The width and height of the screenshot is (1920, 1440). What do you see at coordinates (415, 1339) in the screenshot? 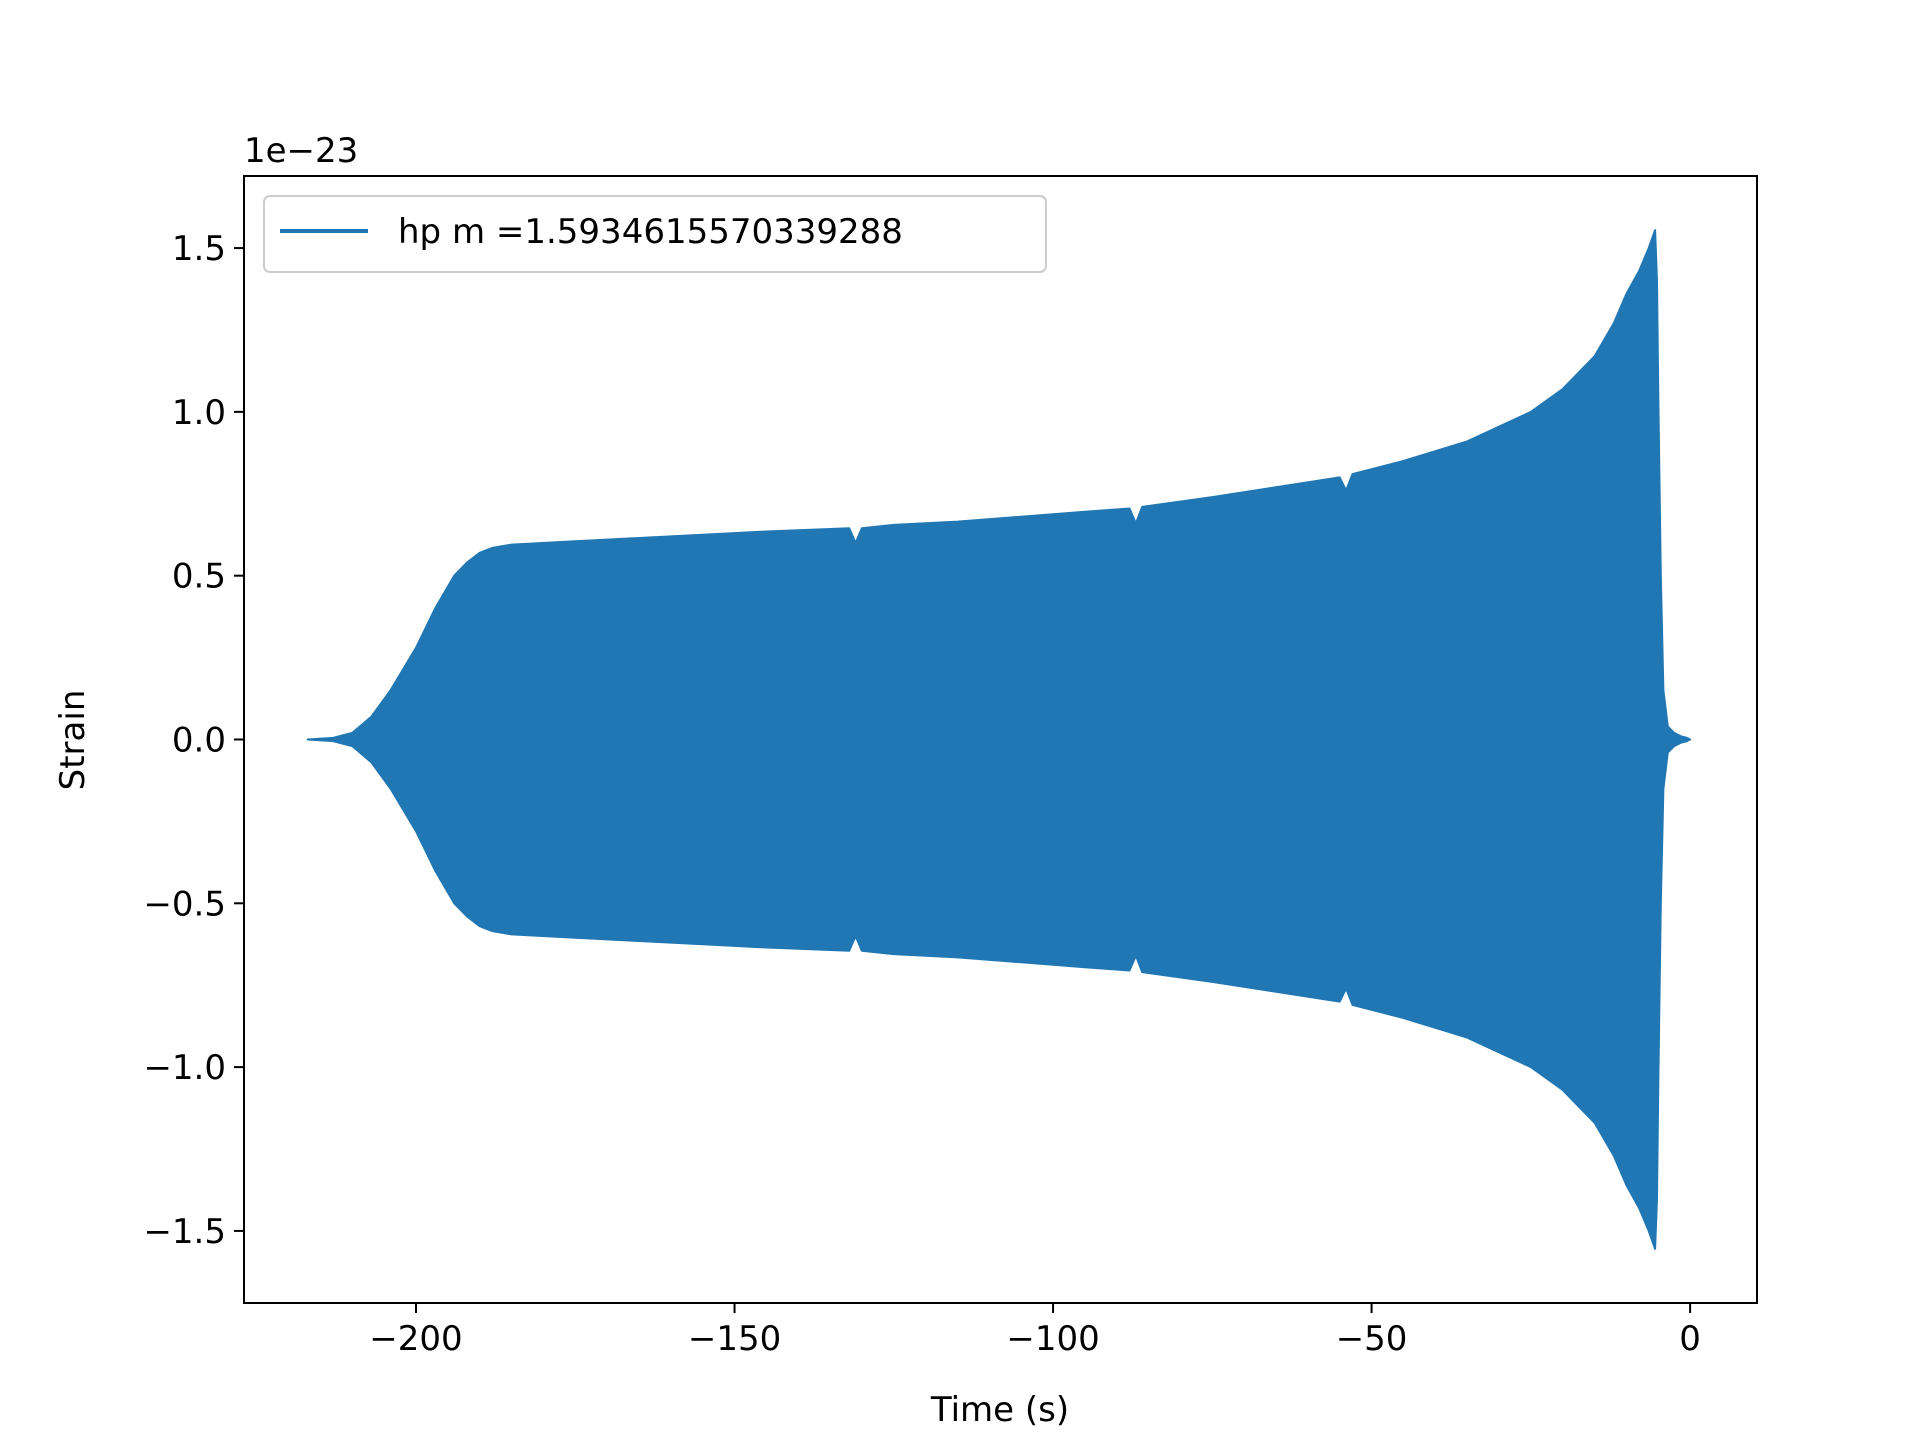
I see `x-tick-label: −200` at bounding box center [415, 1339].